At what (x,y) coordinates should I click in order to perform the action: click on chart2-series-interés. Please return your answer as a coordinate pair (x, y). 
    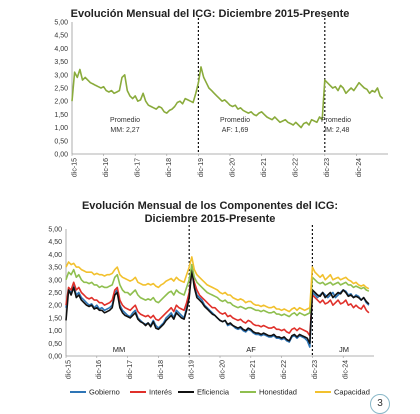
    Looking at the image, I should click on (217, 304).